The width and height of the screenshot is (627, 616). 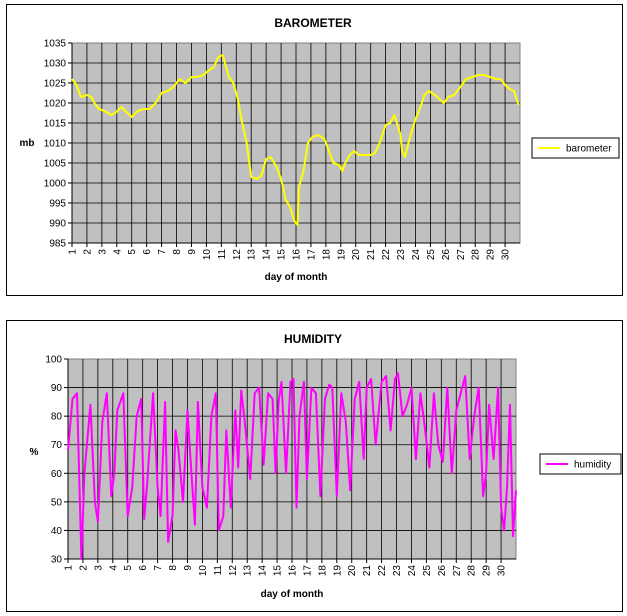 I want to click on y-tick-label: 995, so click(x=57, y=204).